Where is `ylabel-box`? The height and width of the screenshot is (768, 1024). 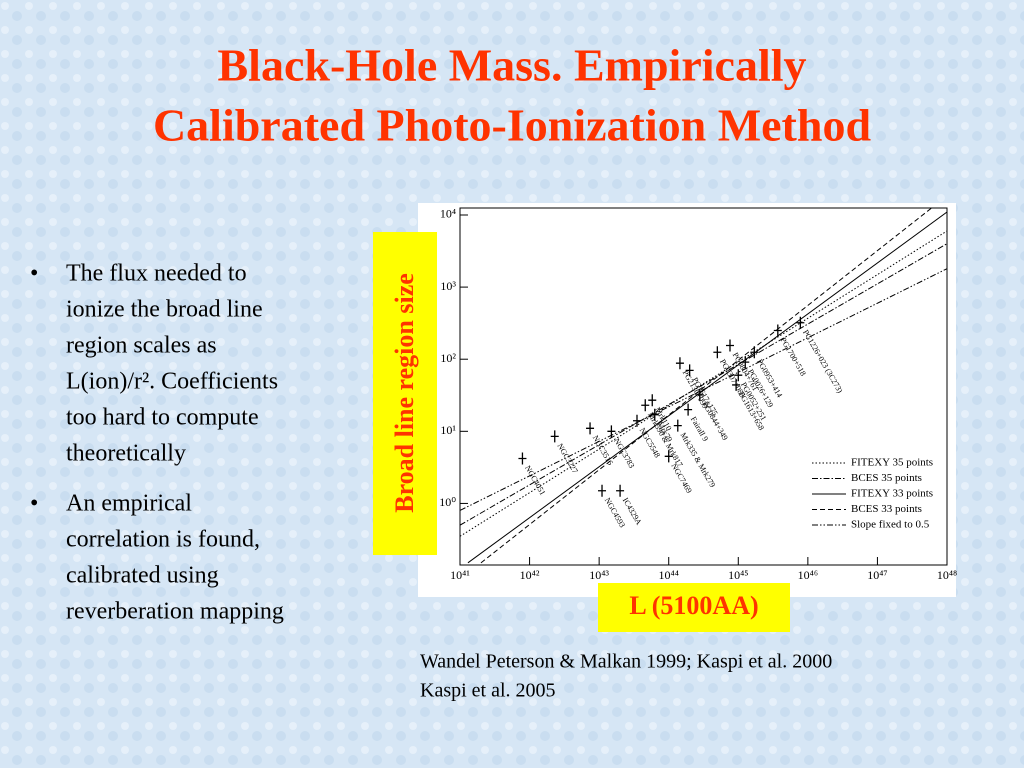
ylabel-box is located at coordinates (405, 393).